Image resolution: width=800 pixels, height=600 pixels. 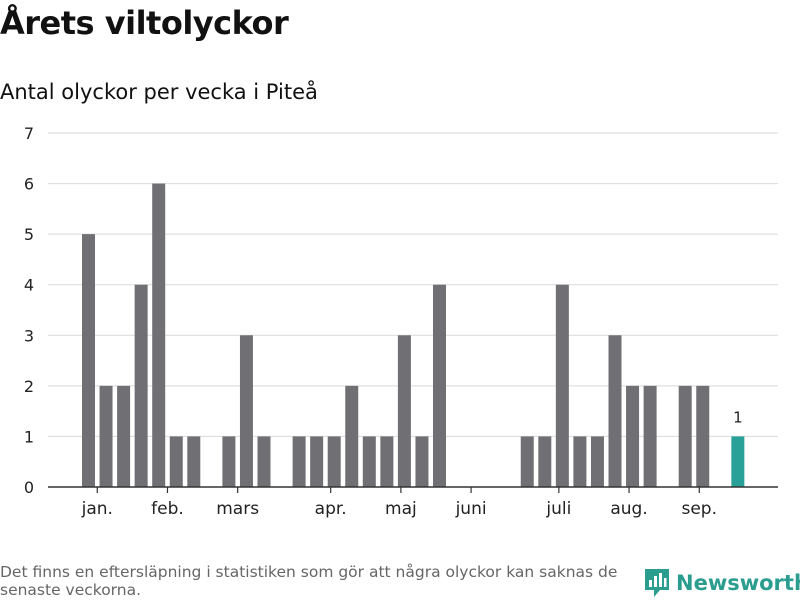 I want to click on x-tick-label: sep., so click(x=699, y=509).